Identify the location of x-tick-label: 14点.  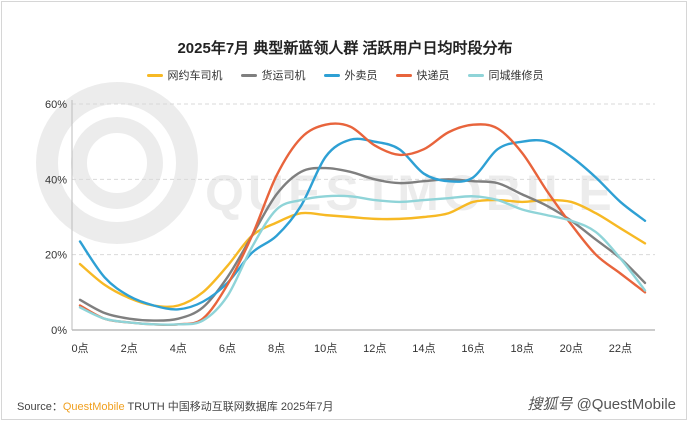
(423, 348).